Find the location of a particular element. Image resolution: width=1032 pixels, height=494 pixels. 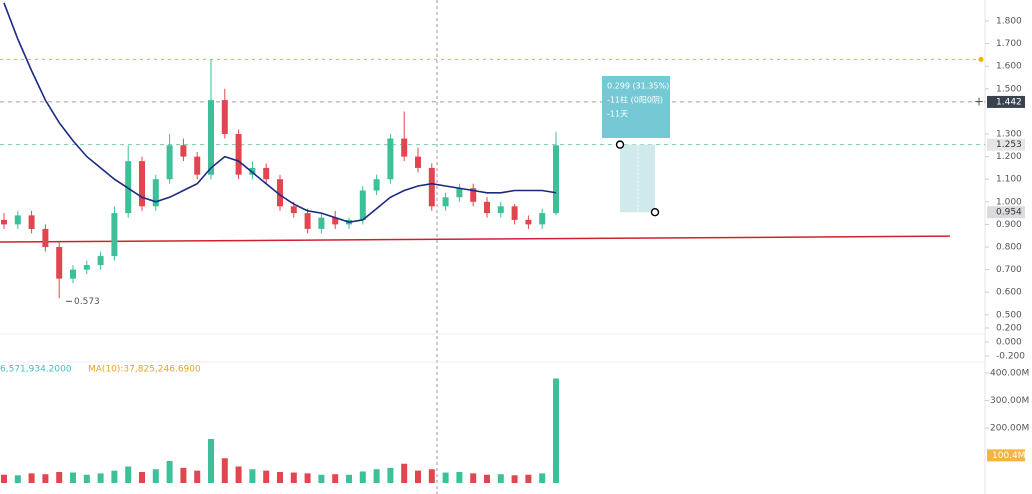

y-tick-label: 0.500 is located at coordinates (1009, 315).